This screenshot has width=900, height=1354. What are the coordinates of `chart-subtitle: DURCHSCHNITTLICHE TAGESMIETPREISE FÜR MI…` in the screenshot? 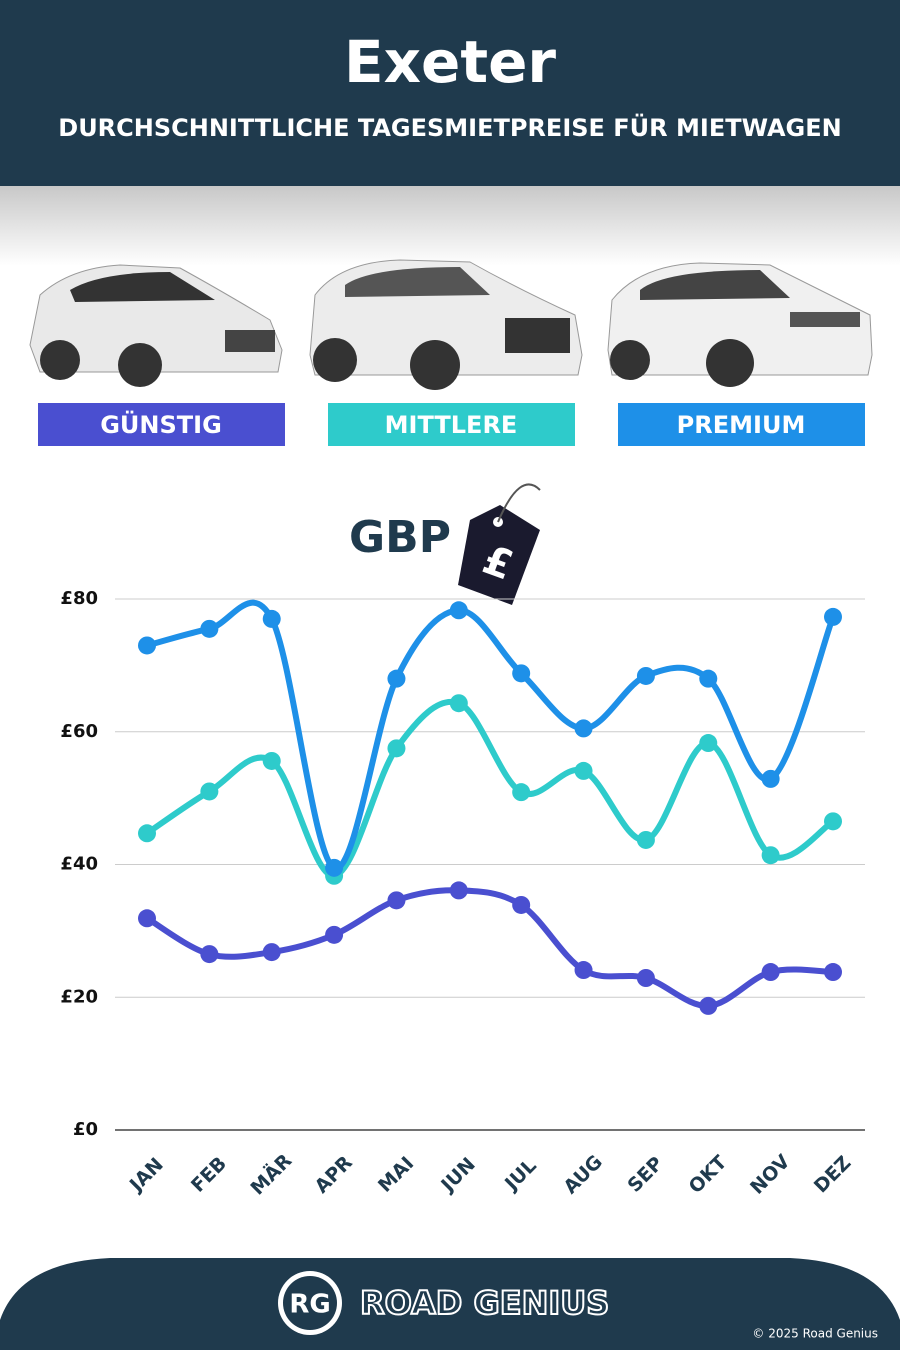 It's located at (449, 127).